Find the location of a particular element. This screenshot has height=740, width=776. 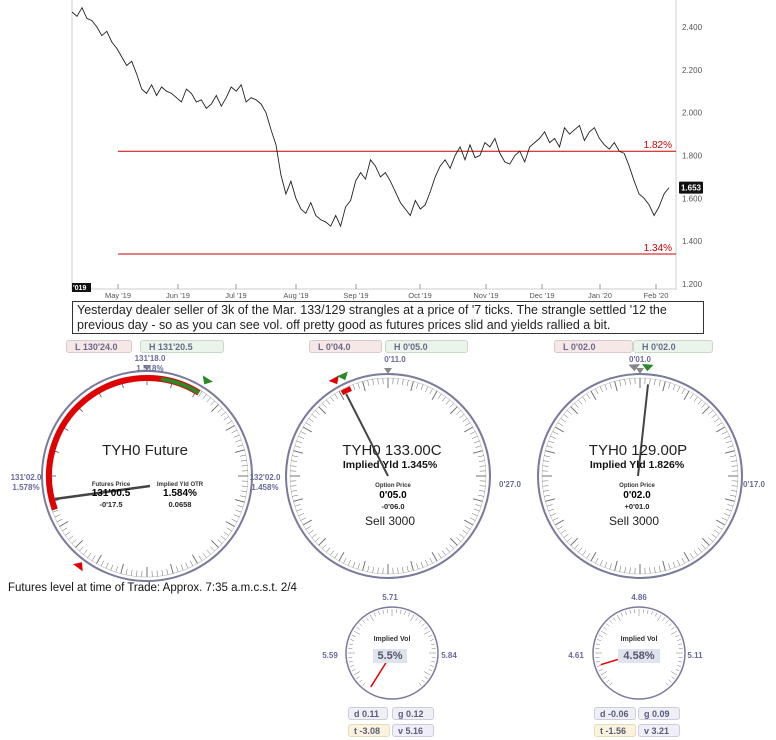

call-delta-value: 0.11 is located at coordinates (371, 714).